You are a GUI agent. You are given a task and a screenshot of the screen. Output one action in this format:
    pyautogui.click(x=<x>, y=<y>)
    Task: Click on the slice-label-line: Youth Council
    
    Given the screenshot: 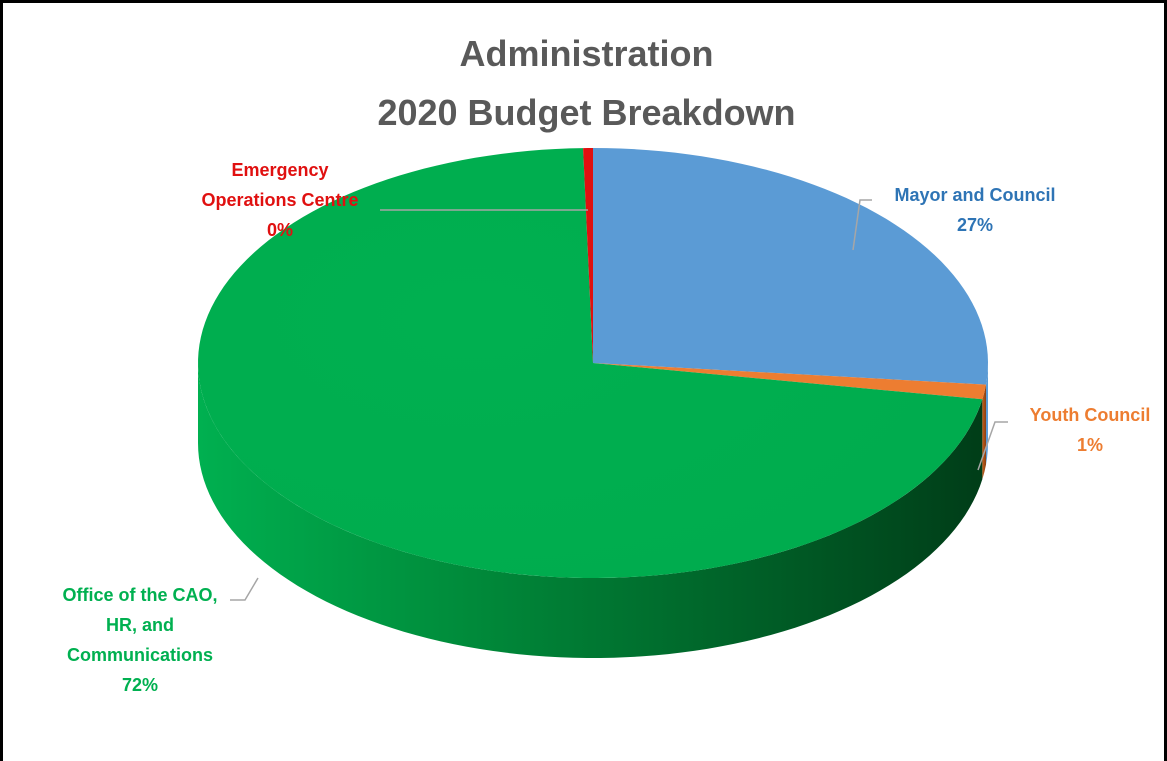 What is the action you would take?
    pyautogui.click(x=1090, y=415)
    